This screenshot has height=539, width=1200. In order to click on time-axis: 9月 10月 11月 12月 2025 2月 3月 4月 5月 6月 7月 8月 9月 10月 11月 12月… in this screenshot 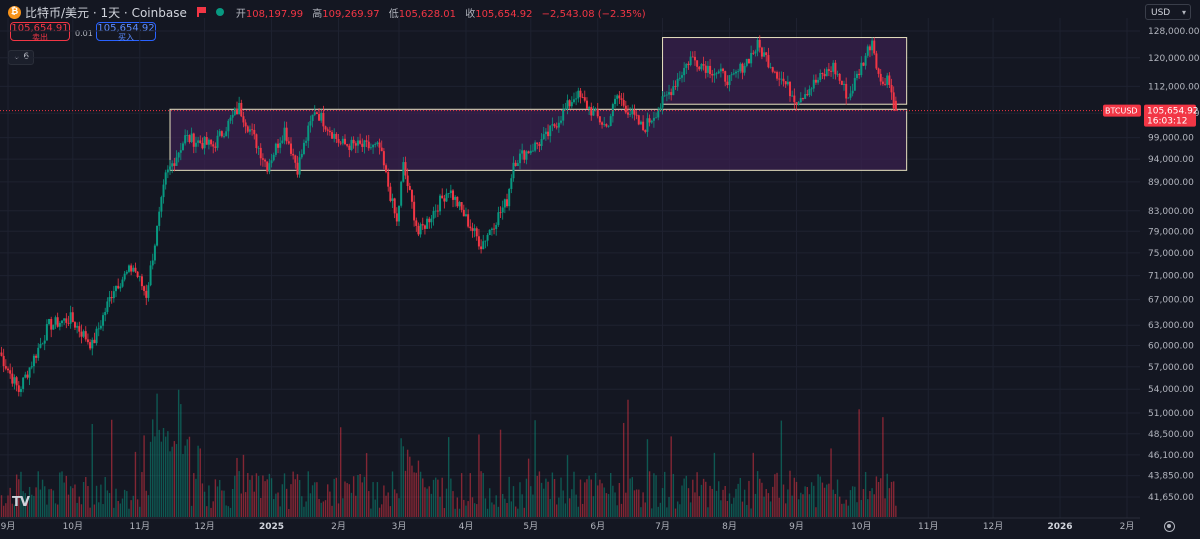, I will do `click(570, 524)`.